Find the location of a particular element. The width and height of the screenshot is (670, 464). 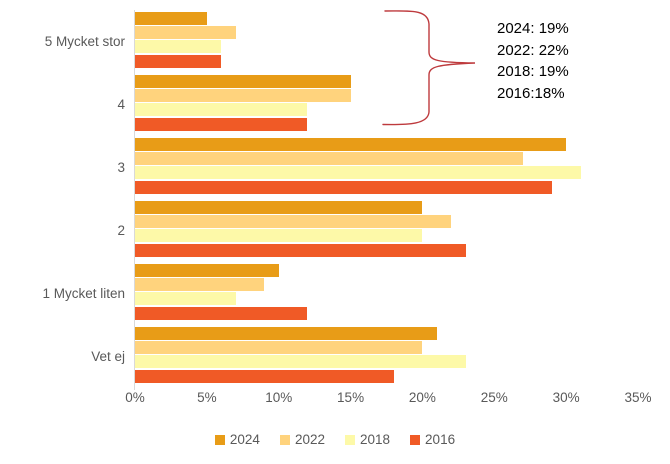

x-tick-label: 10% is located at coordinates (279, 397).